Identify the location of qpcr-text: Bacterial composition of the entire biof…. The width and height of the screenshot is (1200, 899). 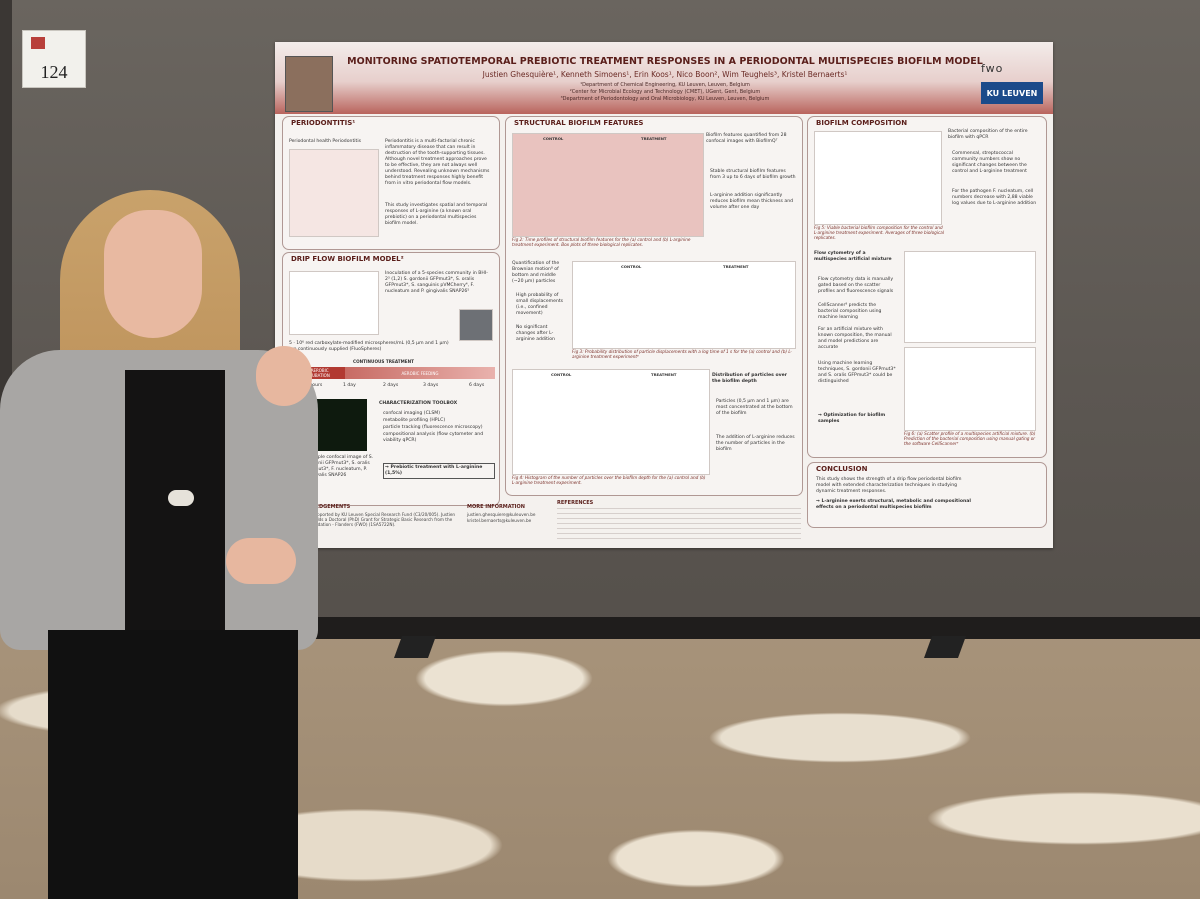
(988, 134).